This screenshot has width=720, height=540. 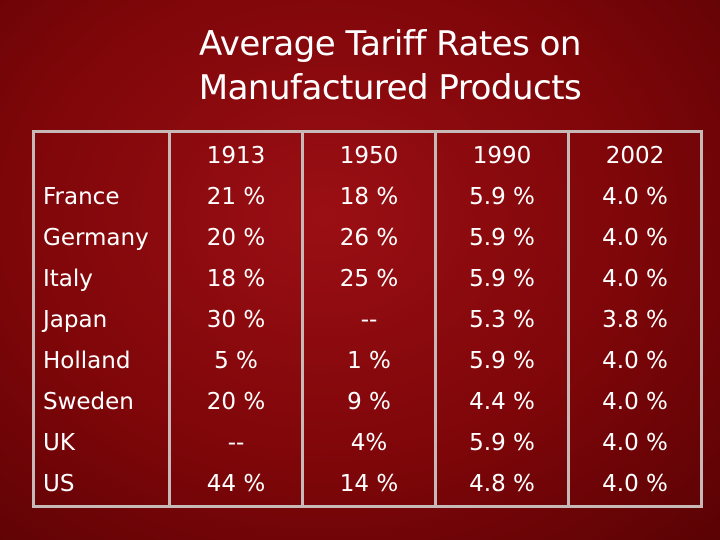 I want to click on year-1950-column: 1950 18 % 26 % 25 % -- 1 % 9 % 4% 14 %, so click(x=369, y=319).